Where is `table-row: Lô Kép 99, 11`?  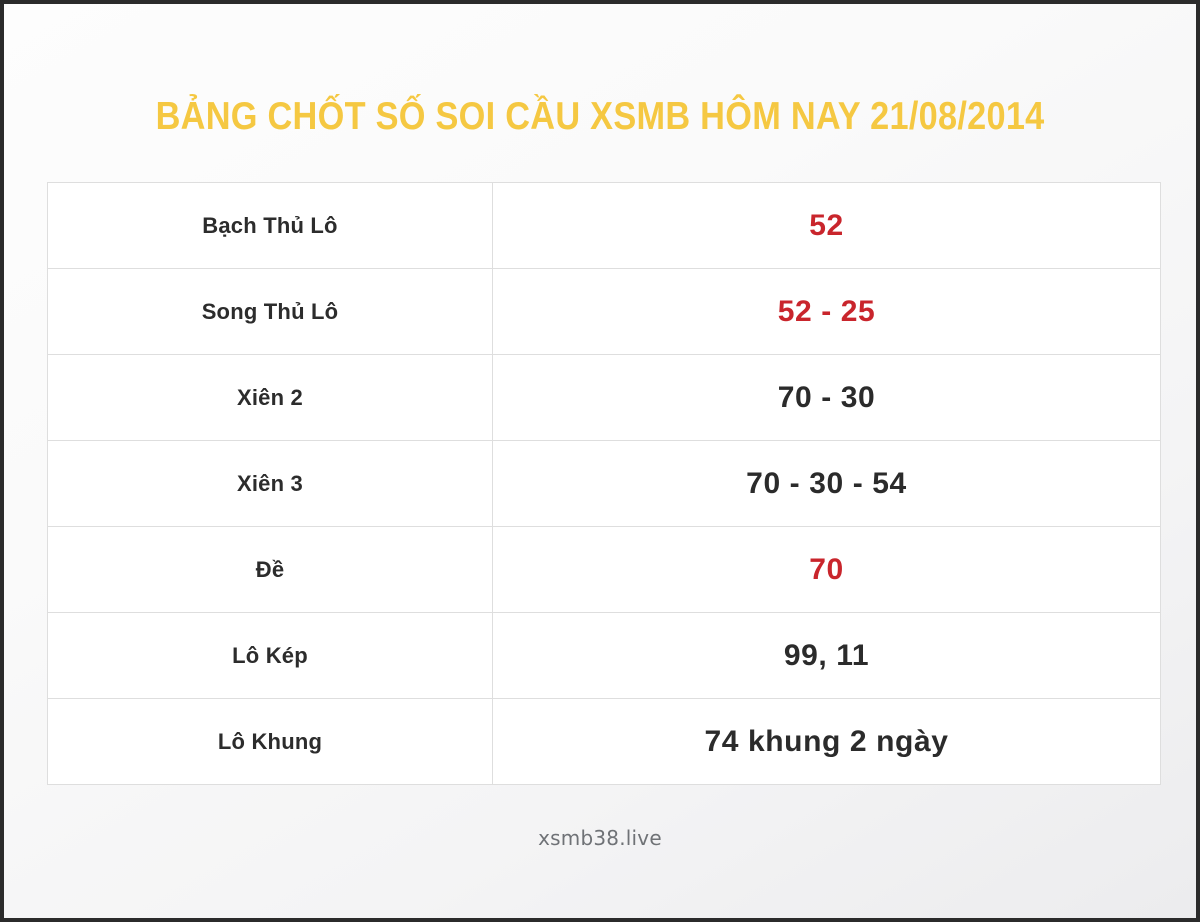
table-row: Lô Kép 99, 11 is located at coordinates (604, 655).